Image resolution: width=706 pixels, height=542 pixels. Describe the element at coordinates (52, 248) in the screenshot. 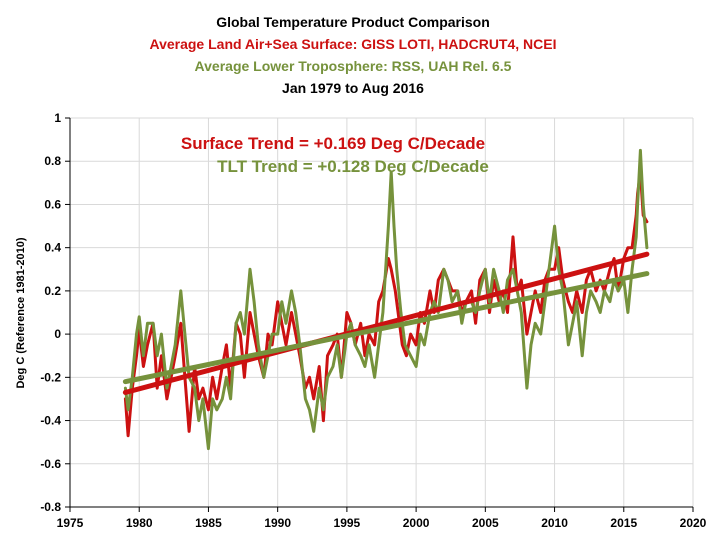

I see `y-tick-label: 0.4` at that location.